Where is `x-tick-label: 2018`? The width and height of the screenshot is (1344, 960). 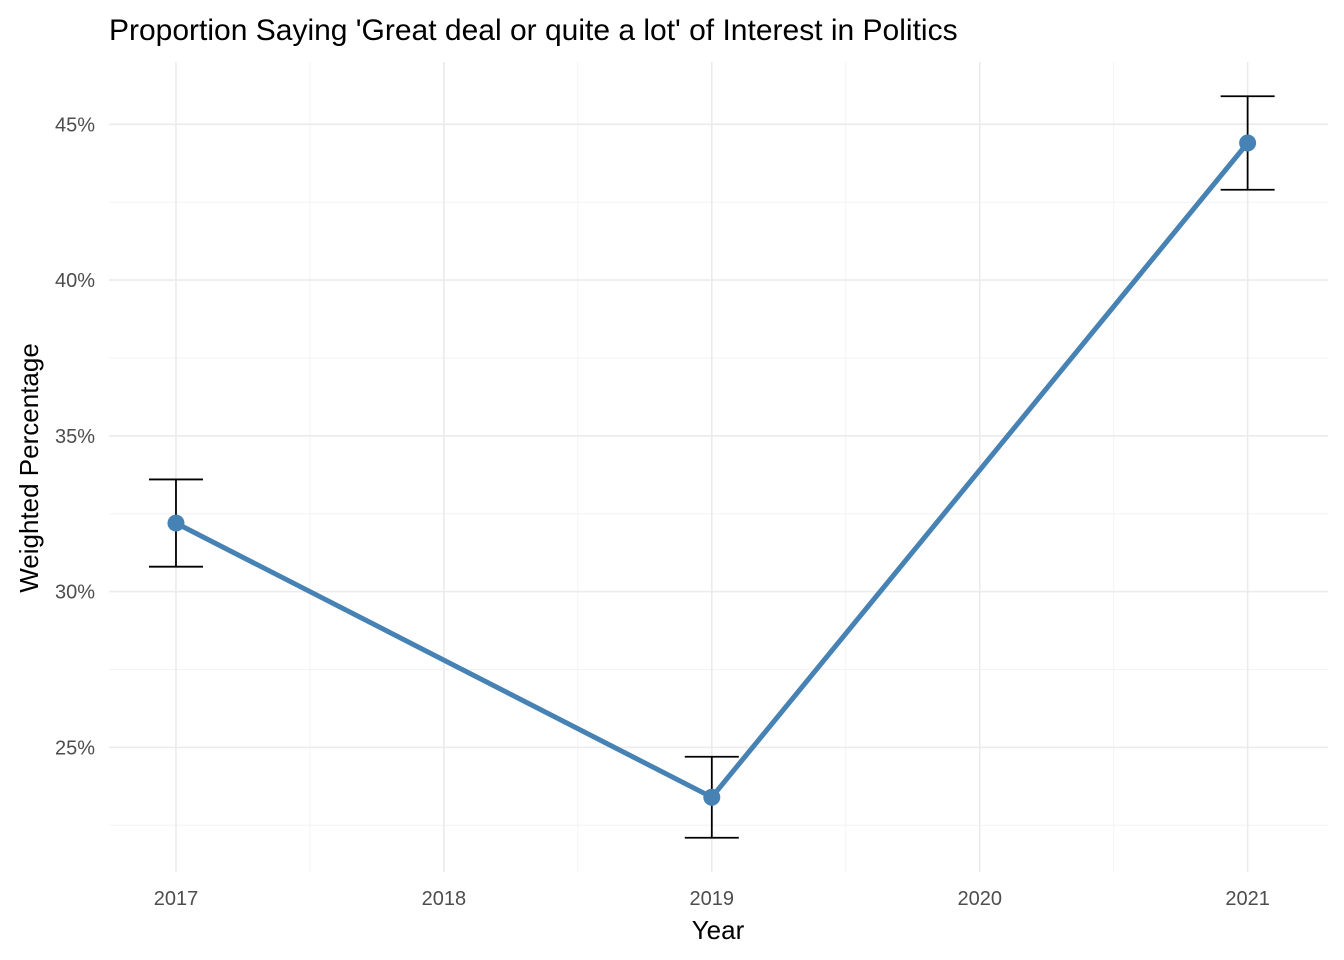 x-tick-label: 2018 is located at coordinates (444, 899).